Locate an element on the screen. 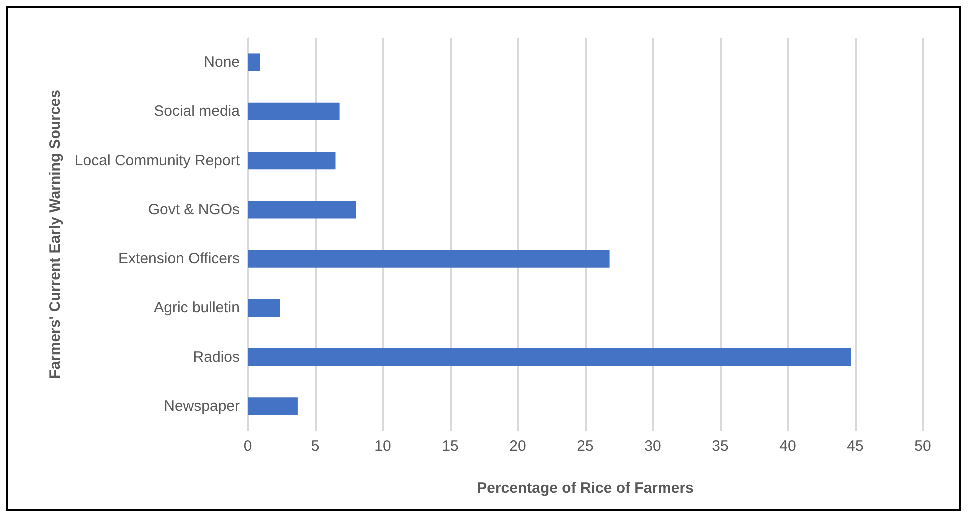 The image size is (969, 513). x-tick-label: 30 is located at coordinates (653, 446).